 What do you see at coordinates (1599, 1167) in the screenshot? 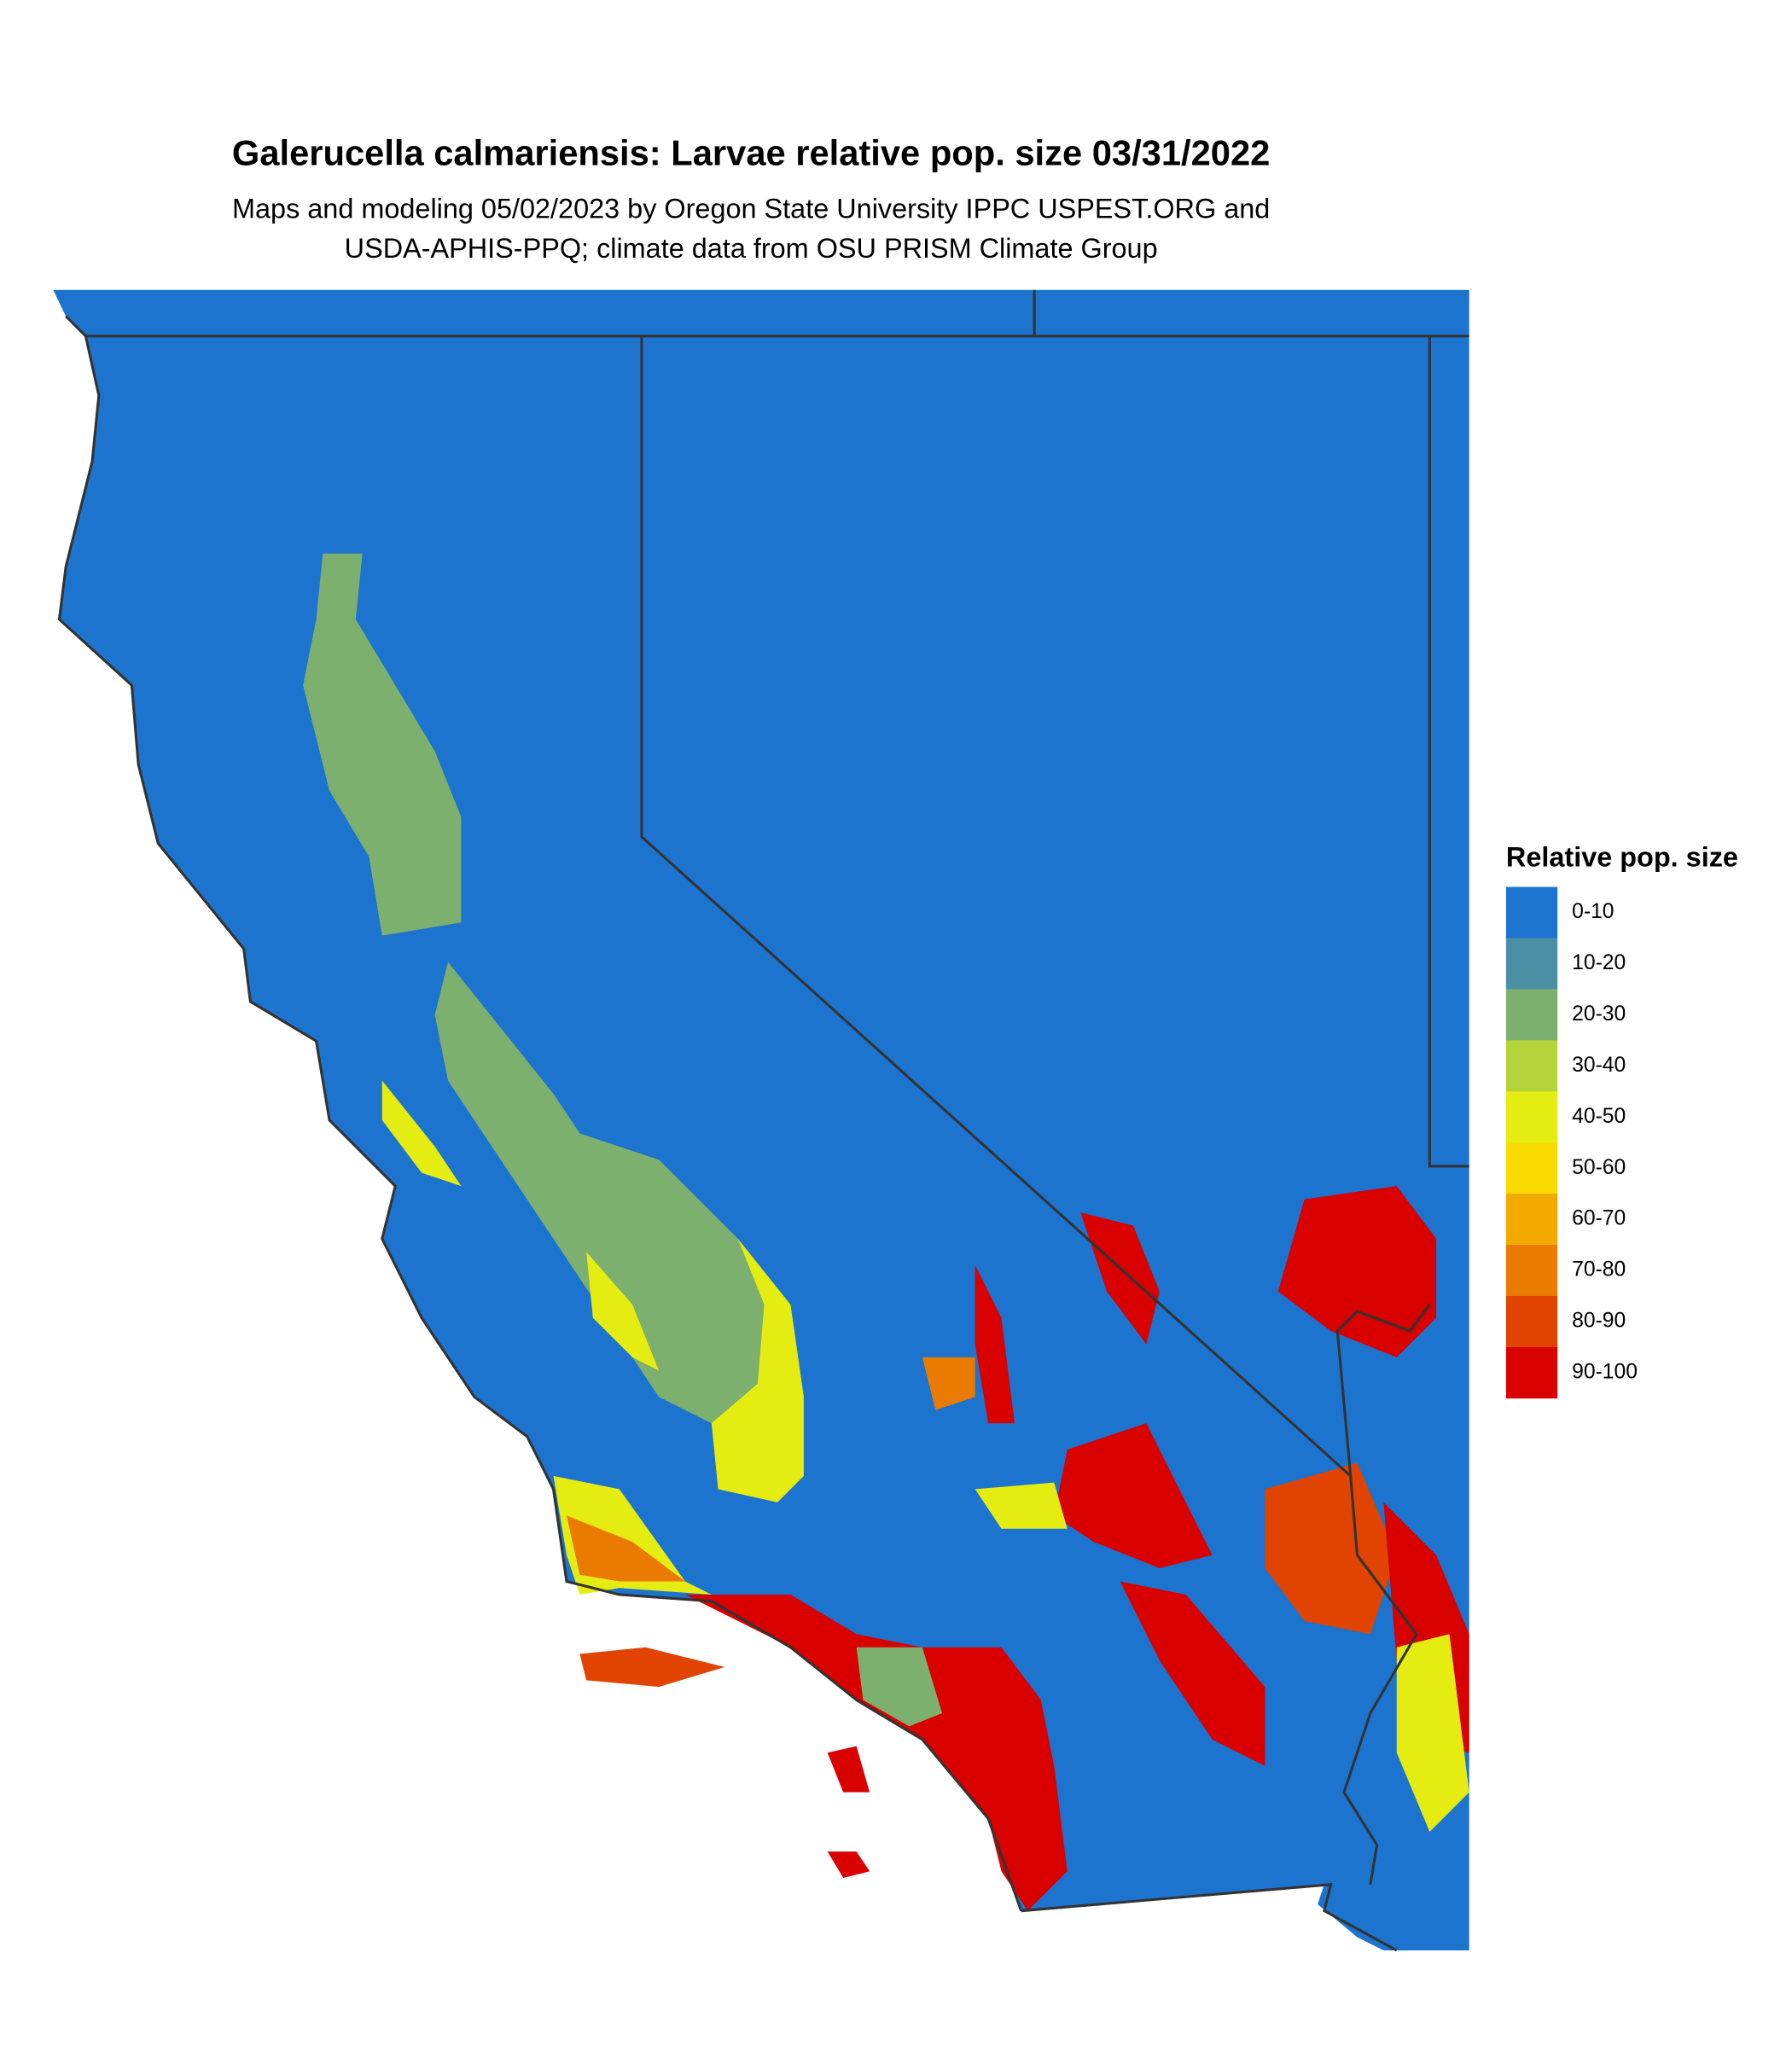
I see `legend-label: 50-60` at bounding box center [1599, 1167].